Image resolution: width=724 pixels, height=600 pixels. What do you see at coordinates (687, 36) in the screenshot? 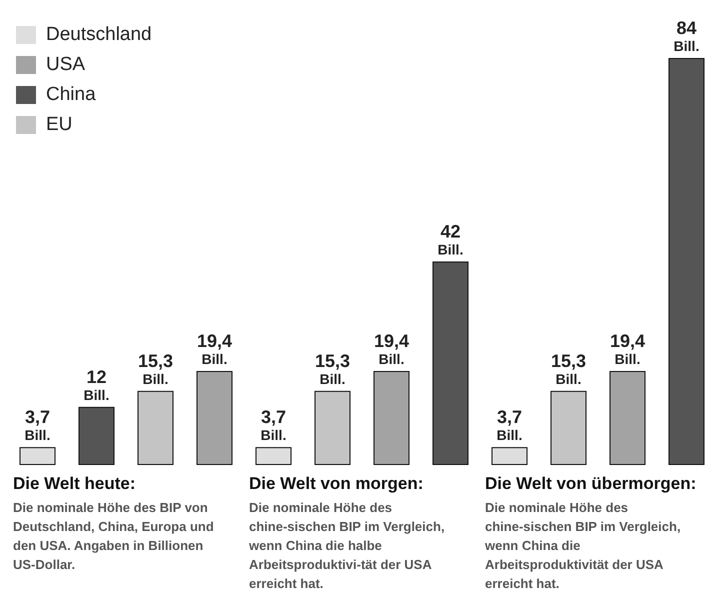
I see `data-label: 84 Bill.` at bounding box center [687, 36].